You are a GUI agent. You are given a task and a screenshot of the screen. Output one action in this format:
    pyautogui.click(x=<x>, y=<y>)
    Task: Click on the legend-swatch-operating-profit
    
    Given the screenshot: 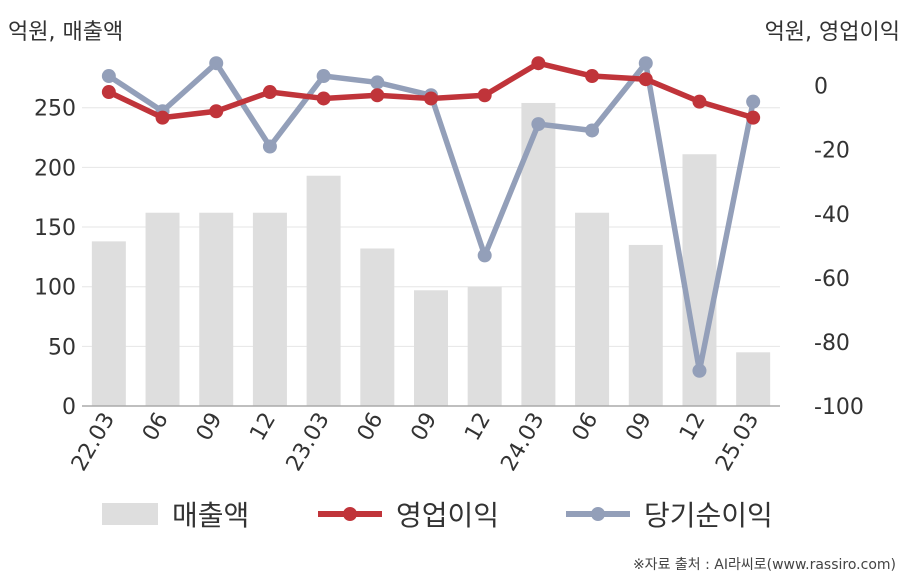 What is the action you would take?
    pyautogui.click(x=350, y=514)
    